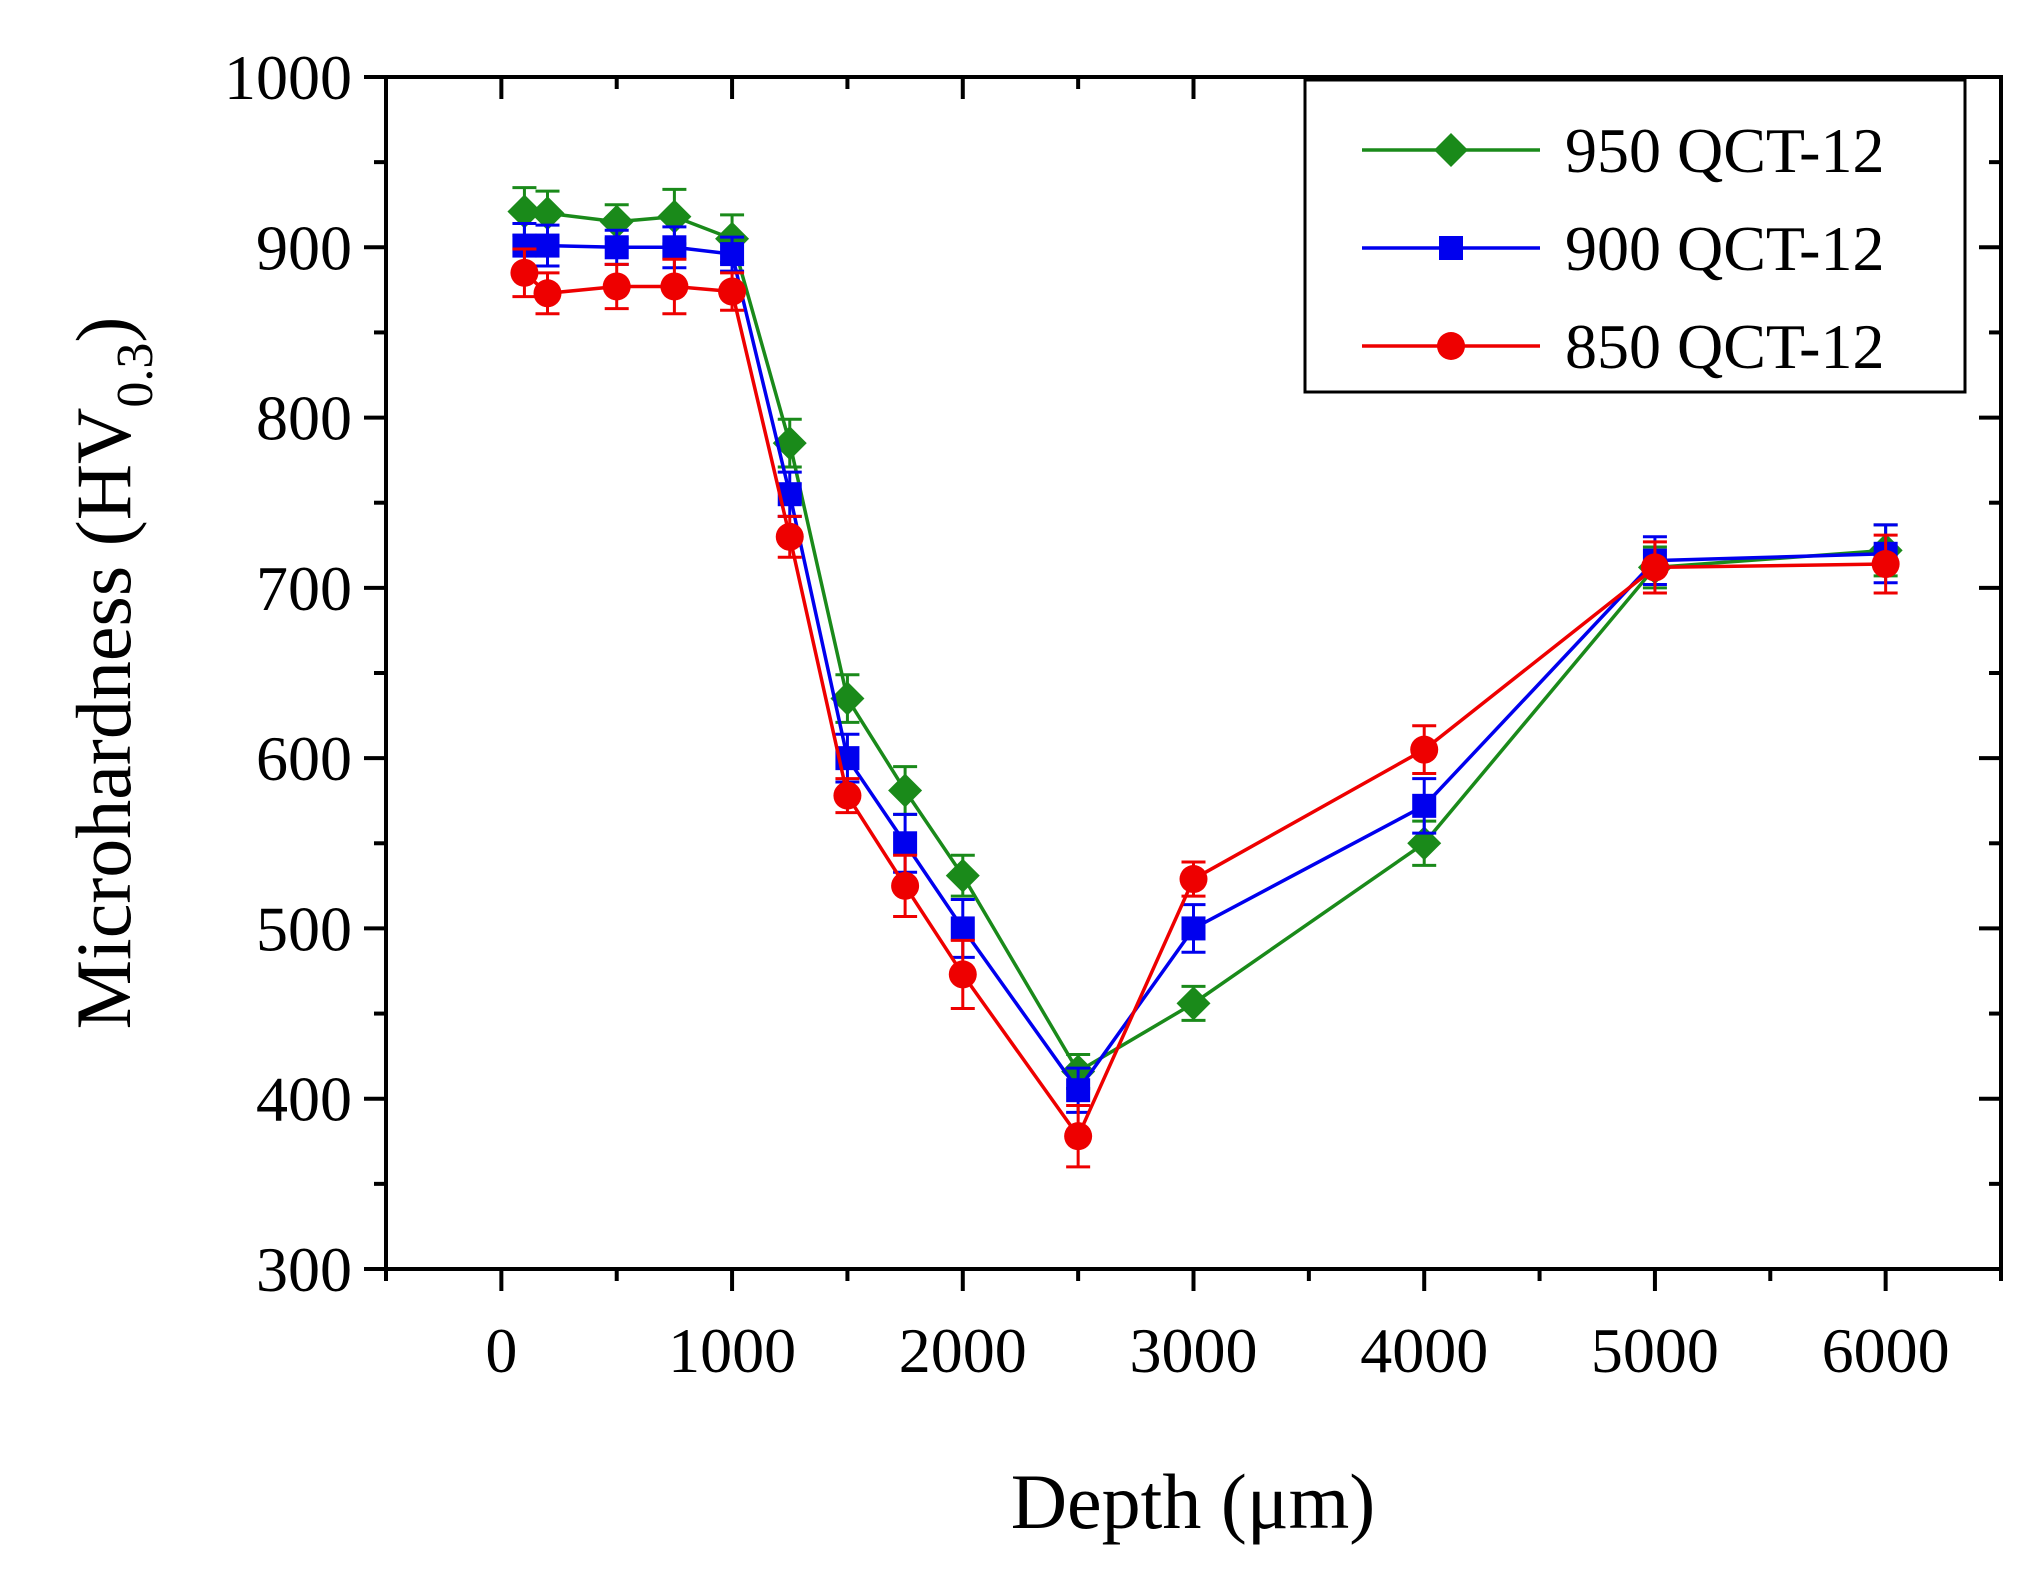 The height and width of the screenshot is (1571, 2028). I want to click on y-tick-label: 900, so click(304, 247).